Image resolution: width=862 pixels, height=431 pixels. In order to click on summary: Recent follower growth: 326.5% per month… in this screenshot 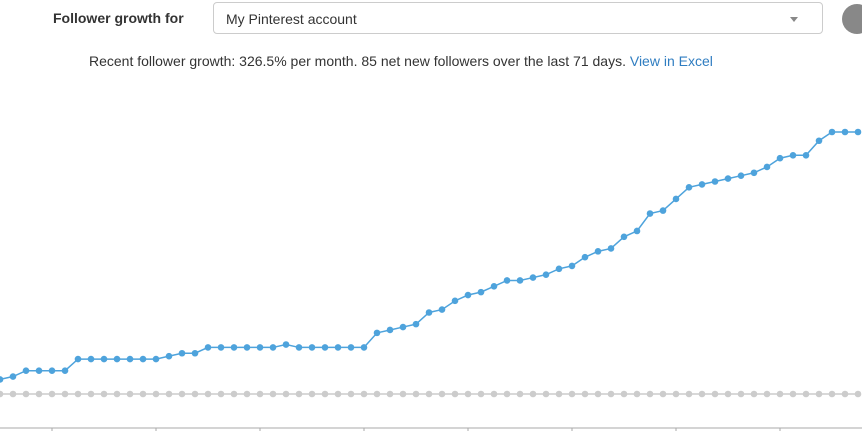, I will do `click(401, 61)`.